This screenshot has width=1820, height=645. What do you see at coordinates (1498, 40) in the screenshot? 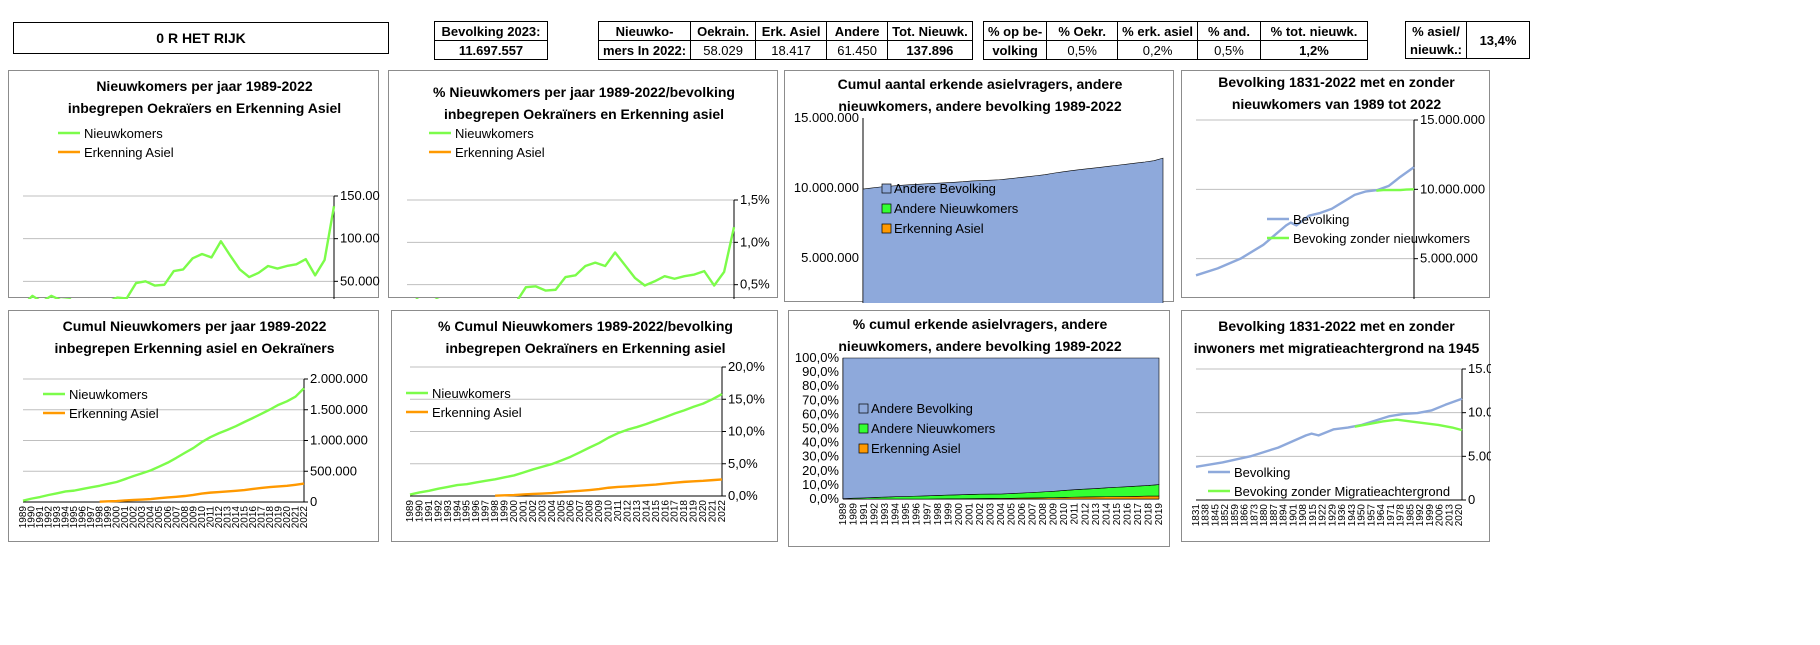
I see `asiel-value: 13,4%` at bounding box center [1498, 40].